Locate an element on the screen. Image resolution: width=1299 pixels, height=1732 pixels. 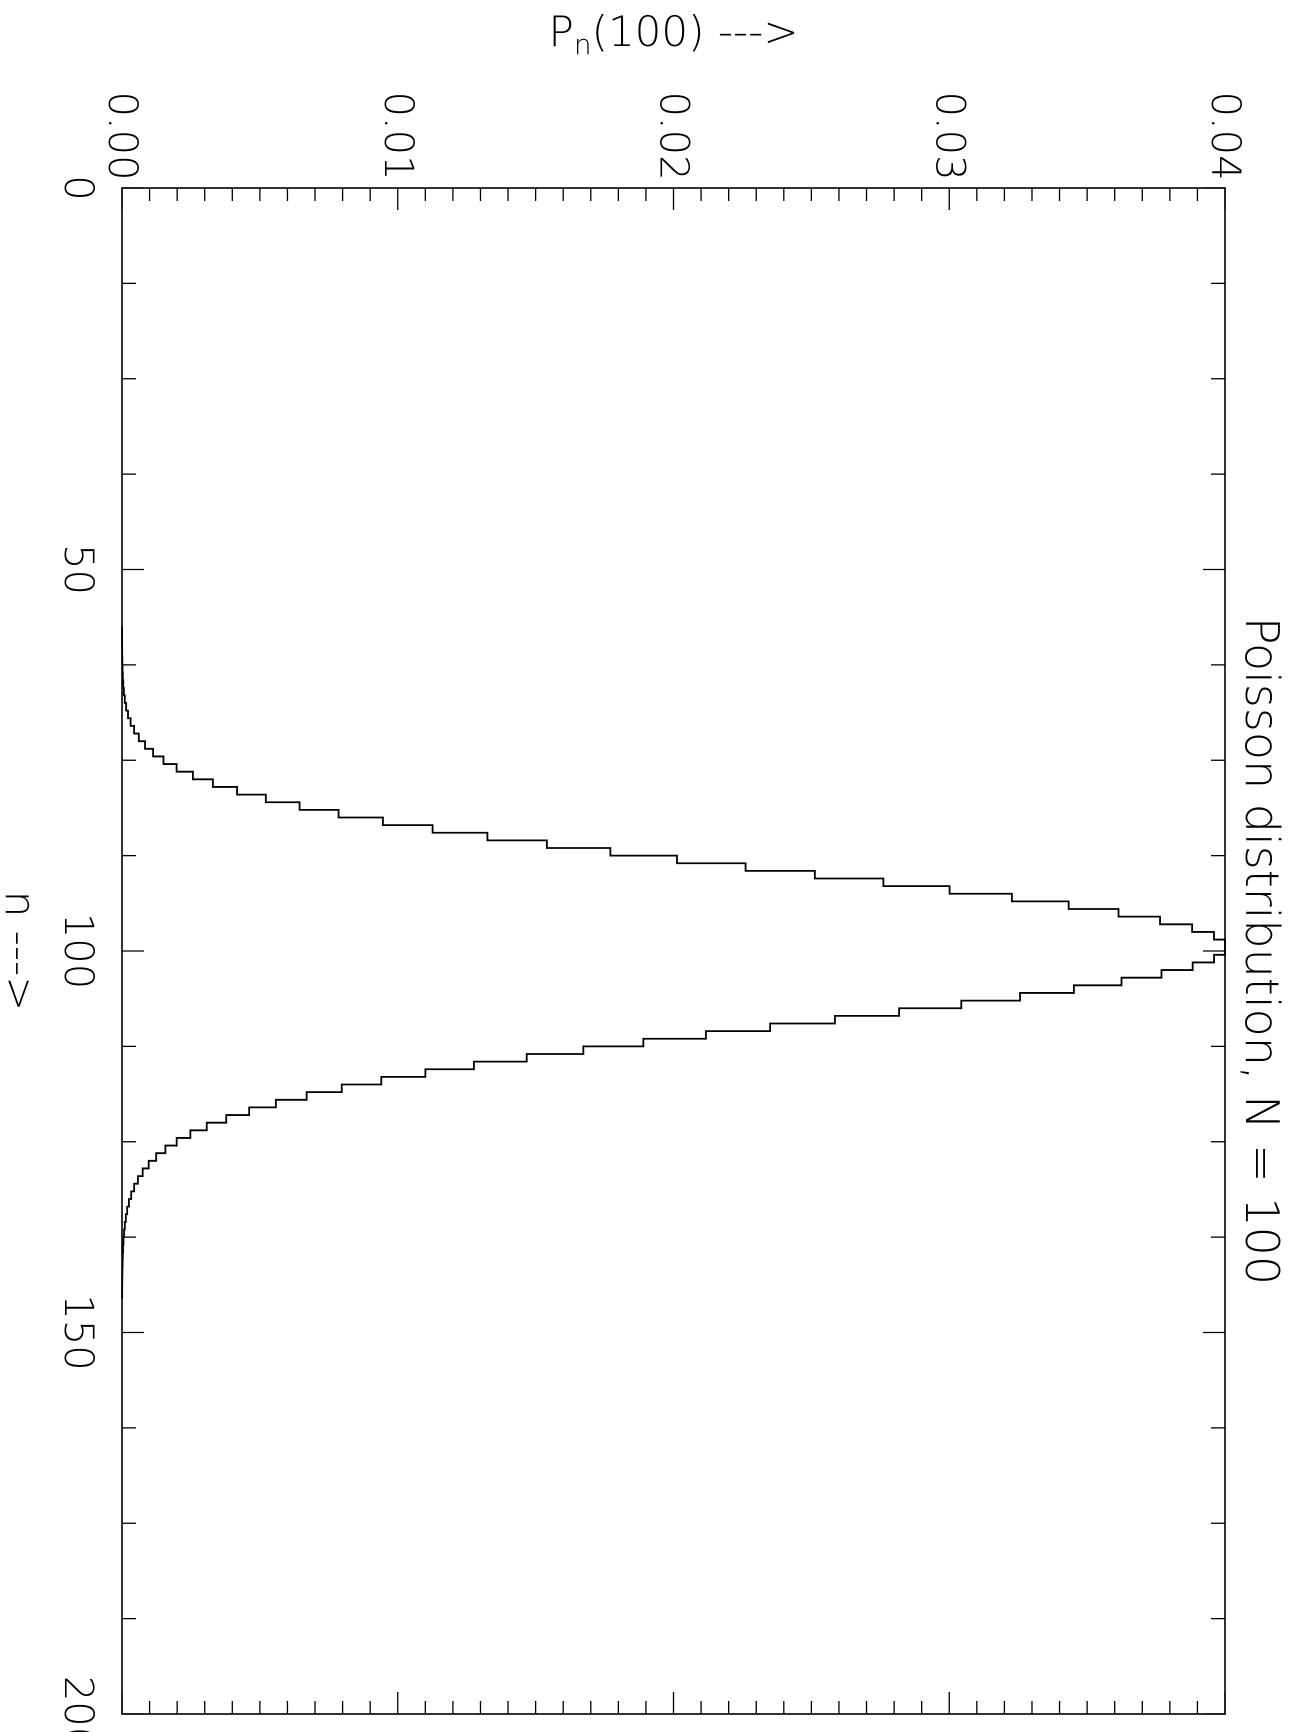
x-tick-label: 50 is located at coordinates (78, 569).